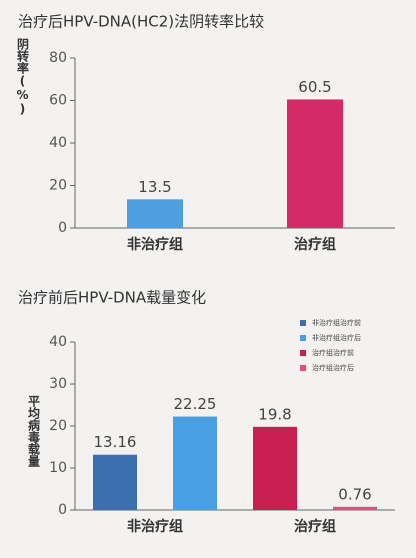 This screenshot has height=558, width=416. Describe the element at coordinates (141, 22) in the screenshot. I see `chart-title: 治疗后HPV-DNA(HC2)法阴转率比较` at that location.